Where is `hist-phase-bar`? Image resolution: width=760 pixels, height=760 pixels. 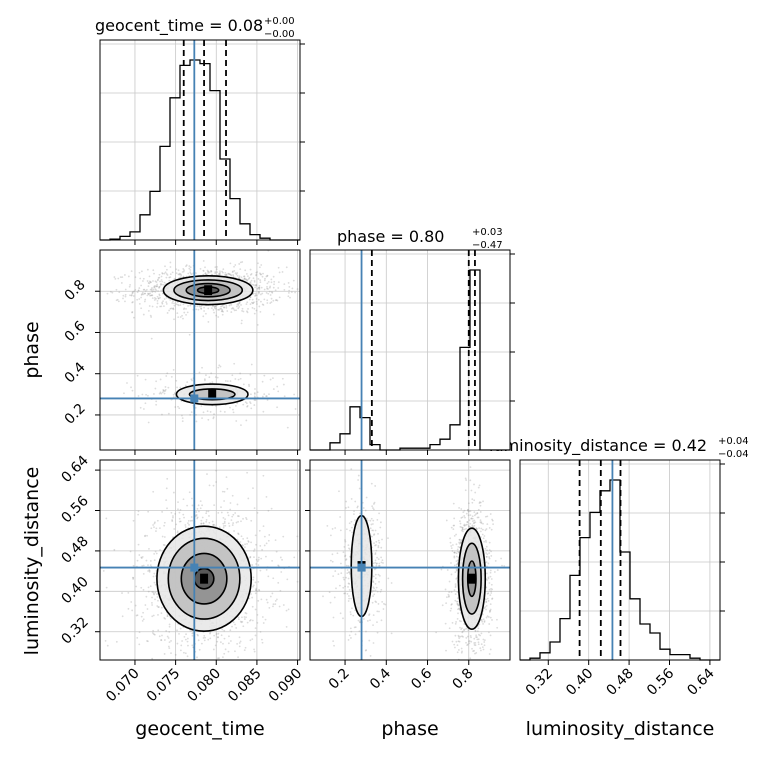 hist-phase-bar is located at coordinates (455, 437).